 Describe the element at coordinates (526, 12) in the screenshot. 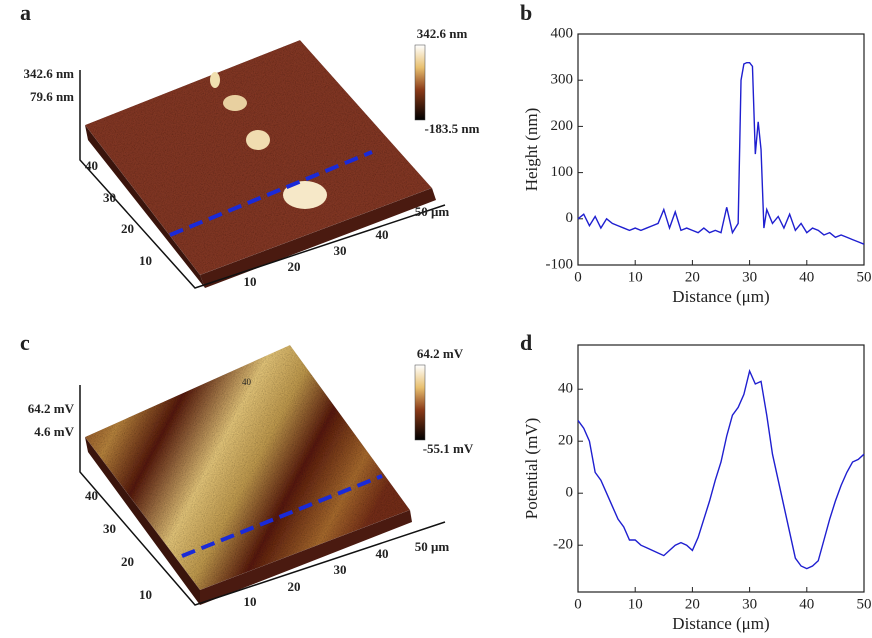

I see `panel-label: b` at that location.